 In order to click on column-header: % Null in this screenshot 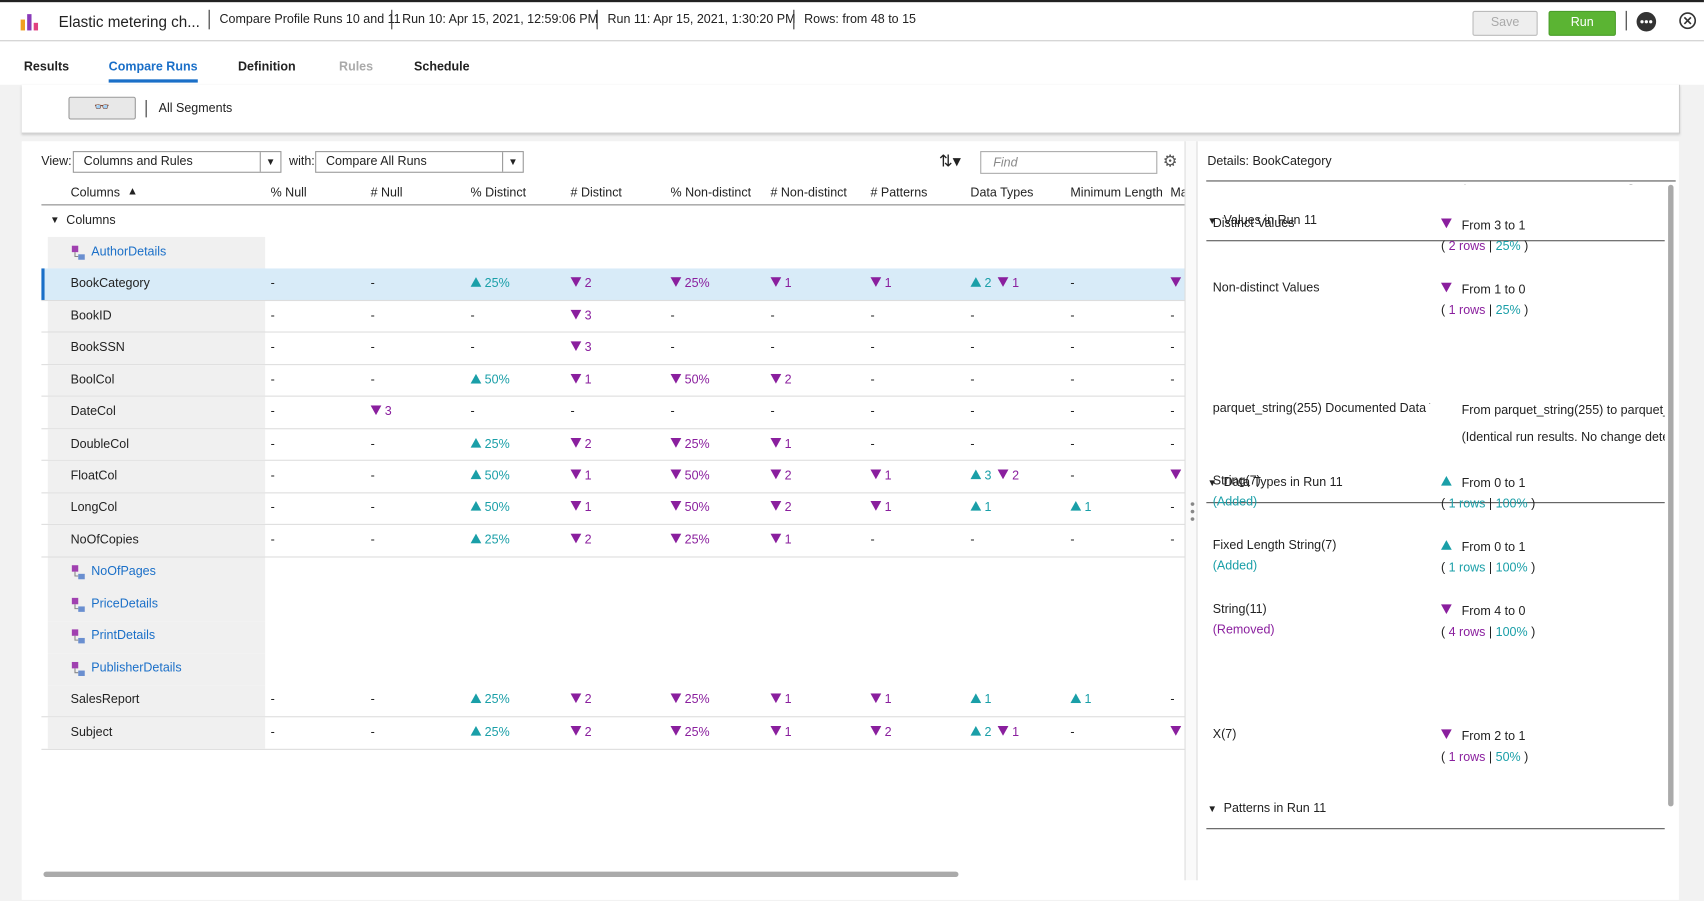, I will do `click(288, 193)`.